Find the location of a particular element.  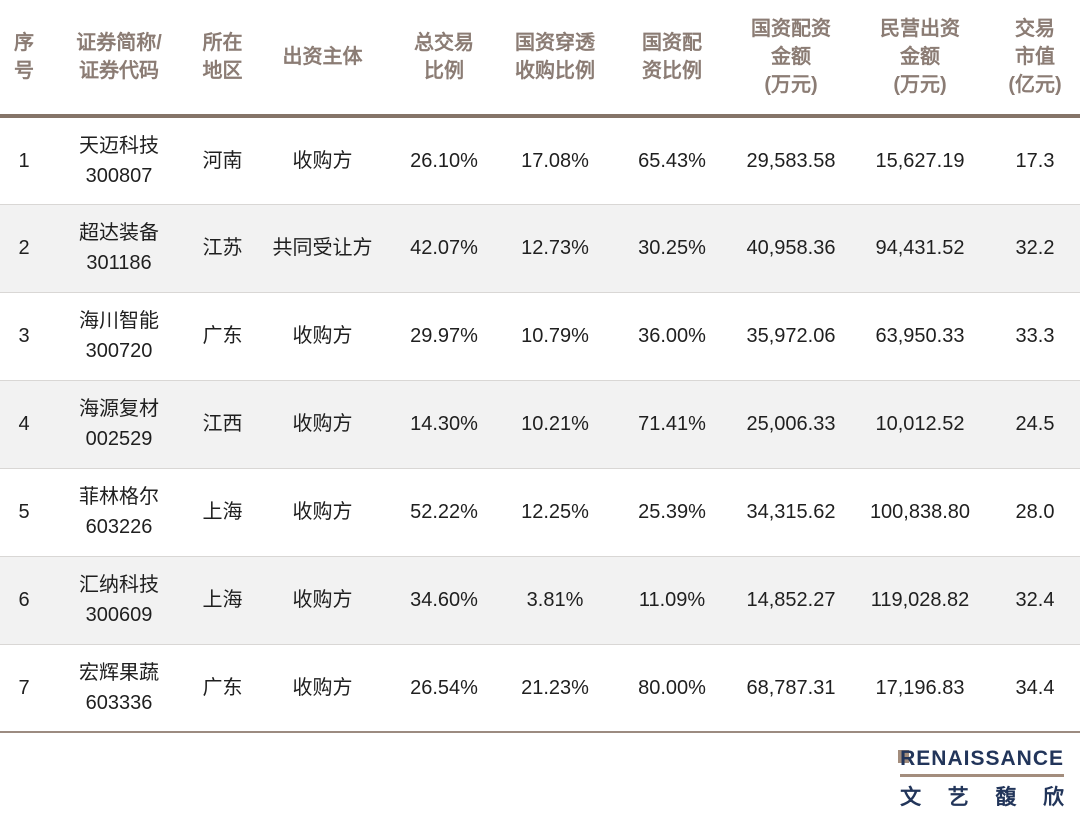

cell-allocation_ratio: 80.00% is located at coordinates (672, 688).